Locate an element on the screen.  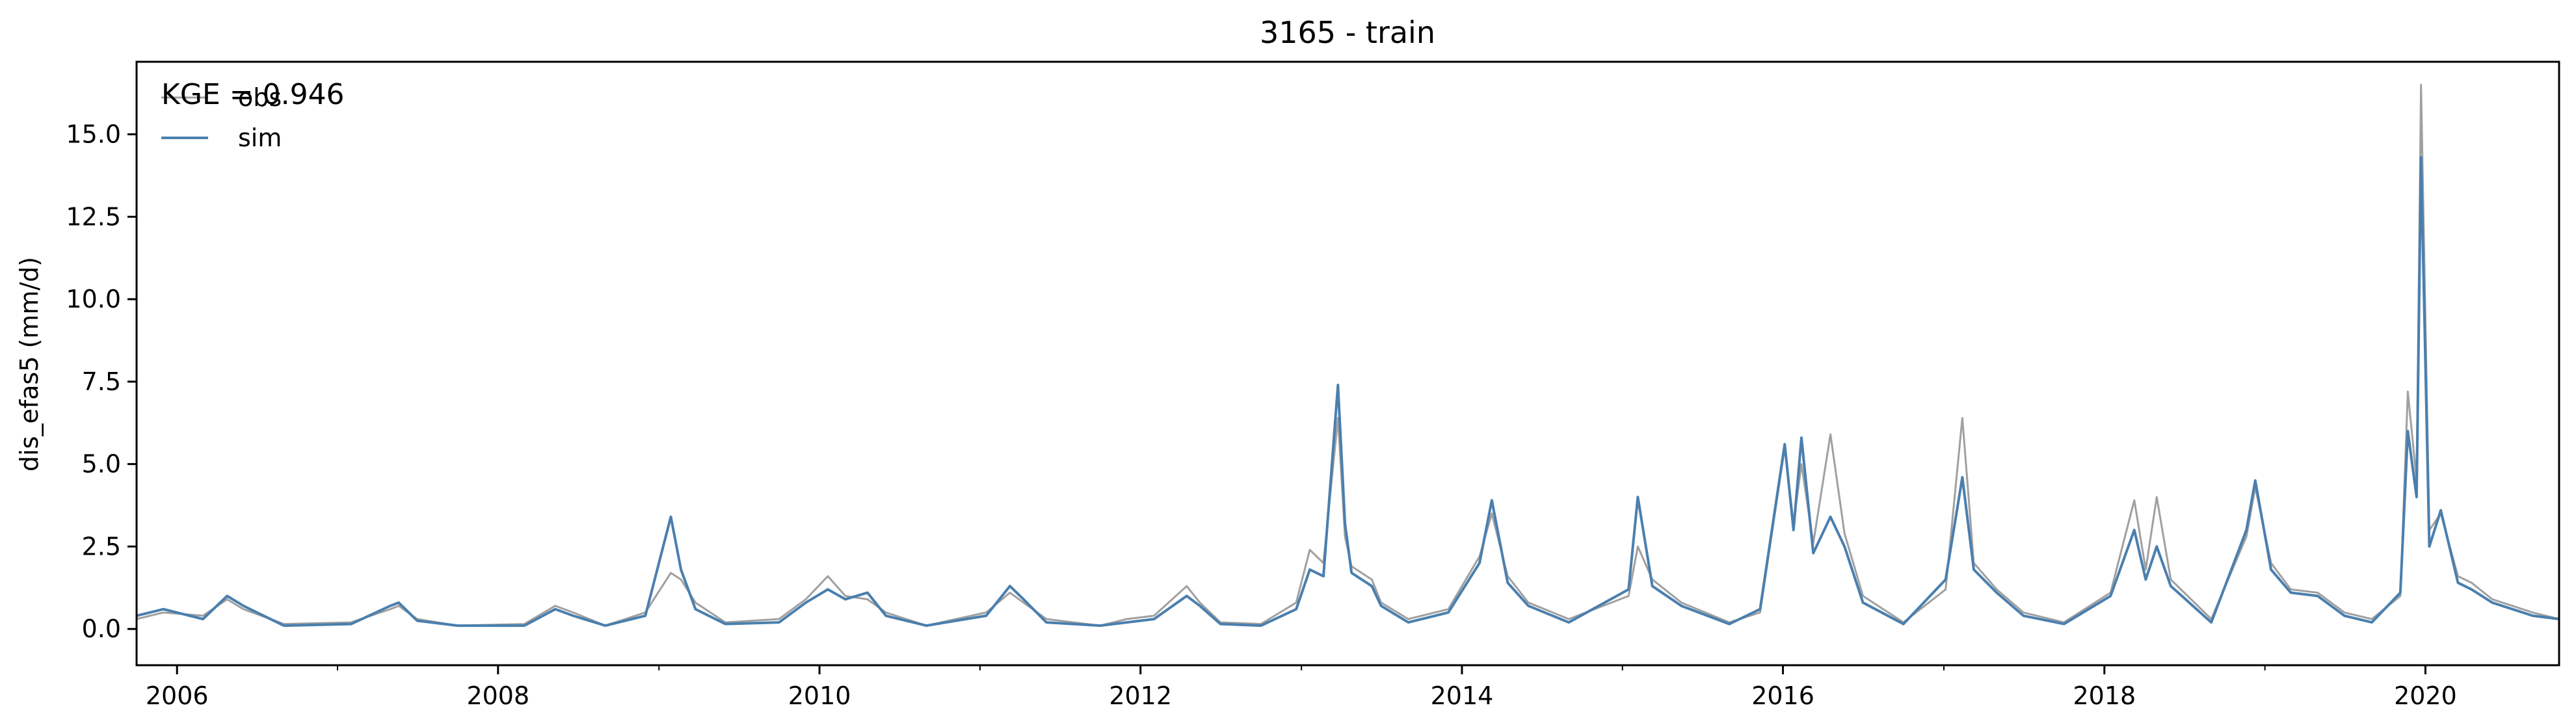
kge-annotation: KGE = 0.946 is located at coordinates (253, 94).